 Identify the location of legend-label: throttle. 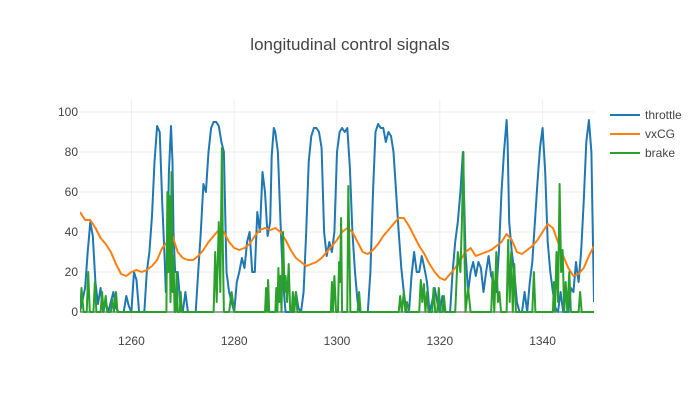
(663, 115).